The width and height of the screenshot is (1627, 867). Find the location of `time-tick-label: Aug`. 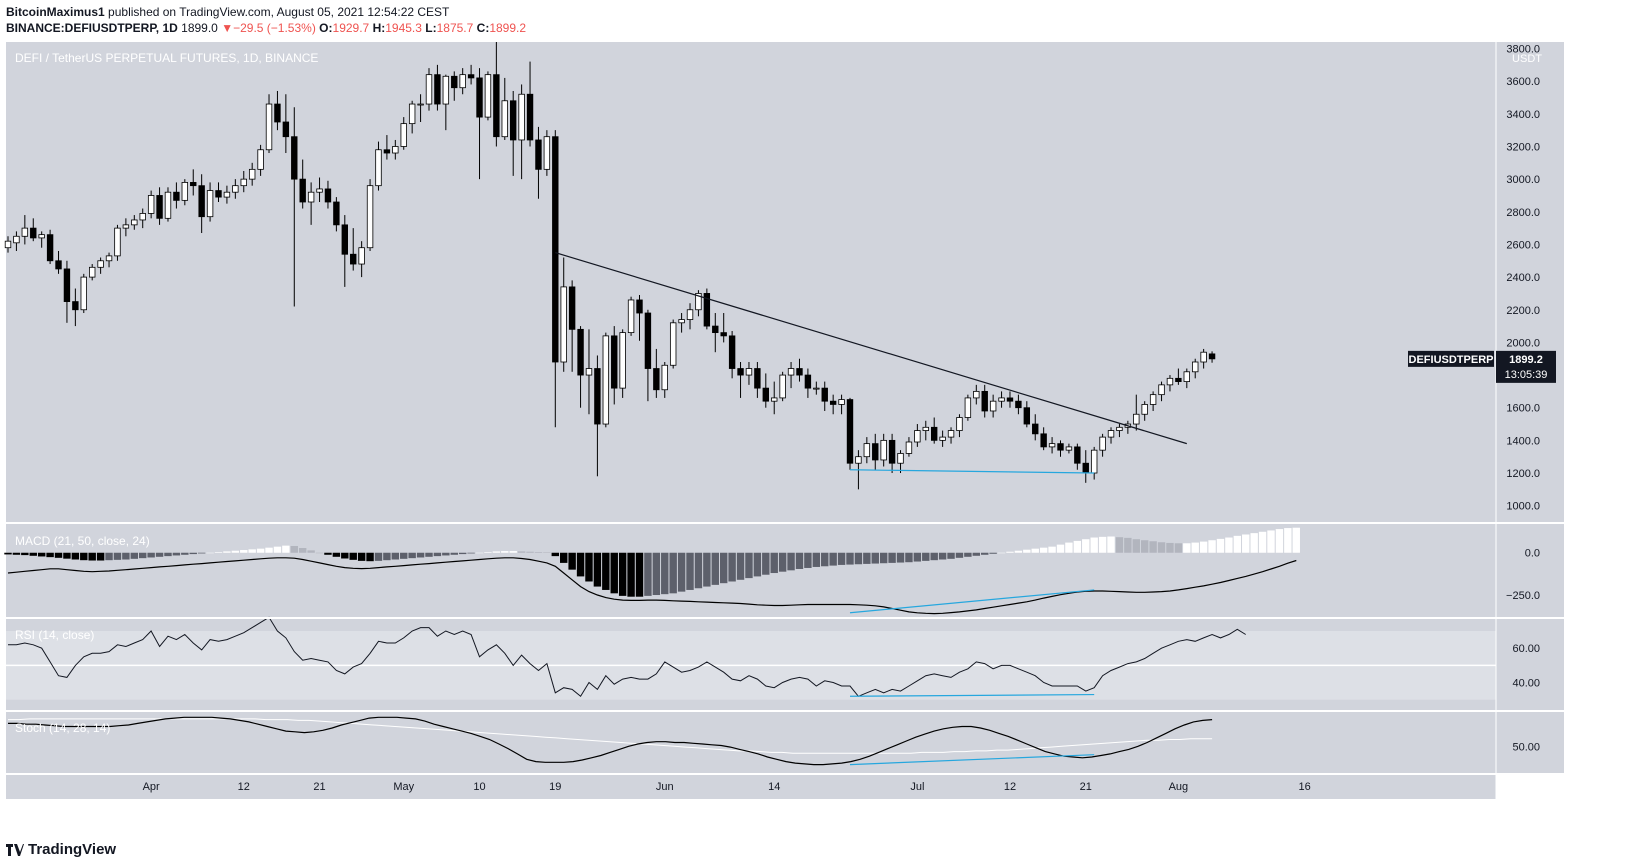

time-tick-label: Aug is located at coordinates (1179, 787).